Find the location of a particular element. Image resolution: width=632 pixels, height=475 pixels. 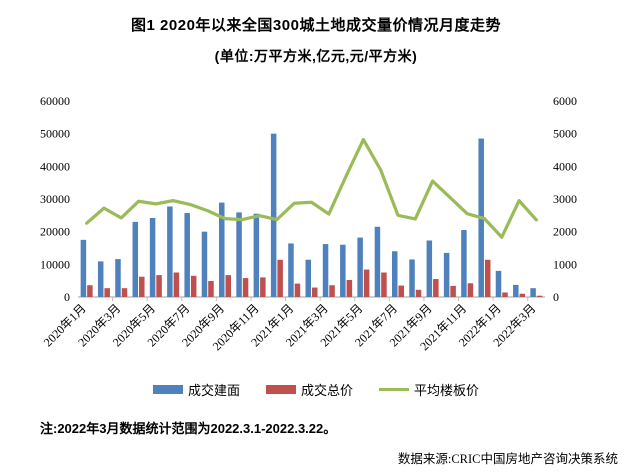

legend-item-floor-area: 成交建面 is located at coordinates (196, 389).